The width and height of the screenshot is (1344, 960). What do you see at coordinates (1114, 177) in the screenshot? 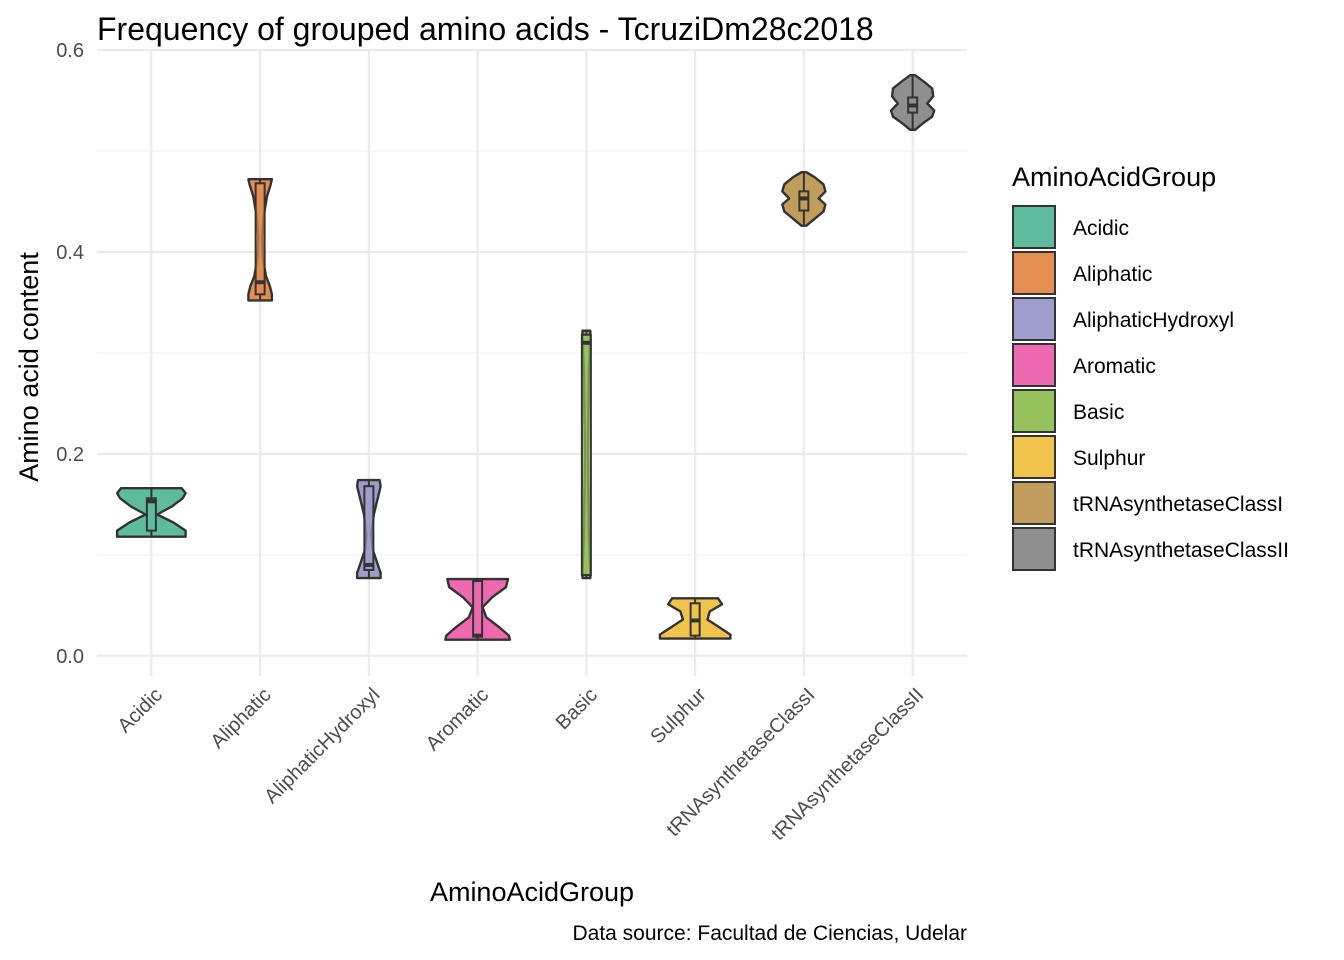
I see `legend-title: AminoAcidGroup` at bounding box center [1114, 177].